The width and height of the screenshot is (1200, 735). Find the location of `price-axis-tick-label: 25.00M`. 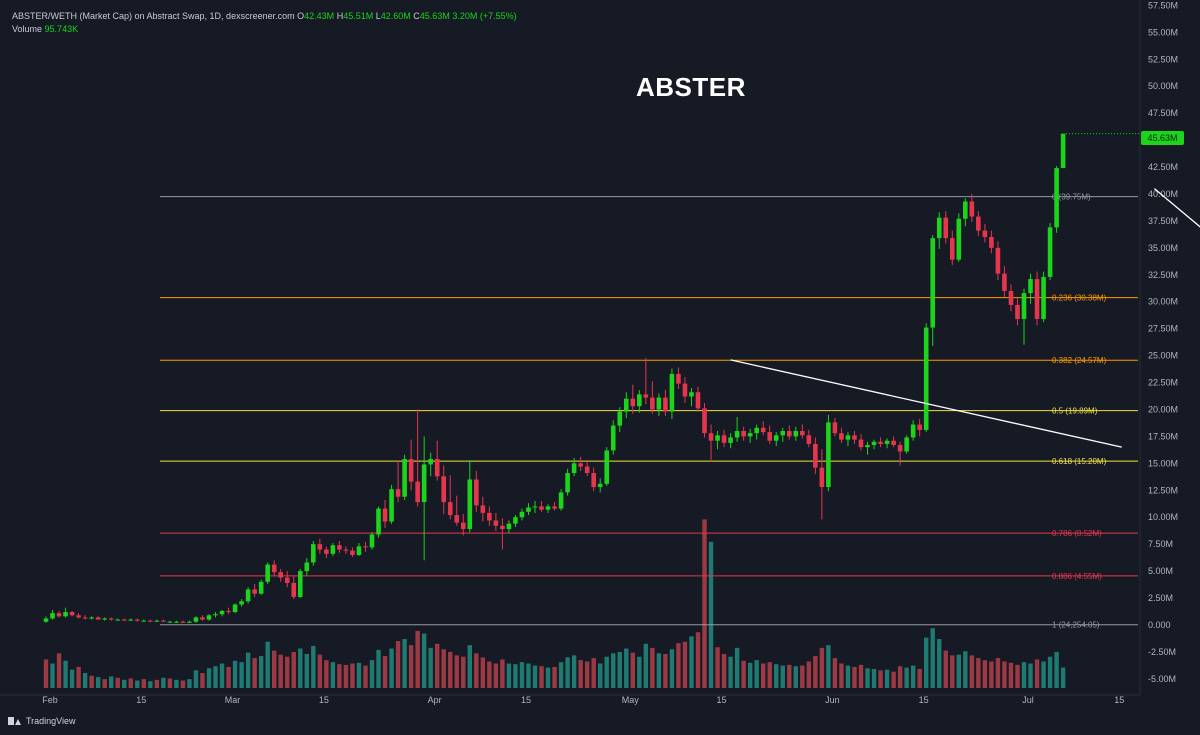

price-axis-tick-label: 25.00M is located at coordinates (1163, 356).